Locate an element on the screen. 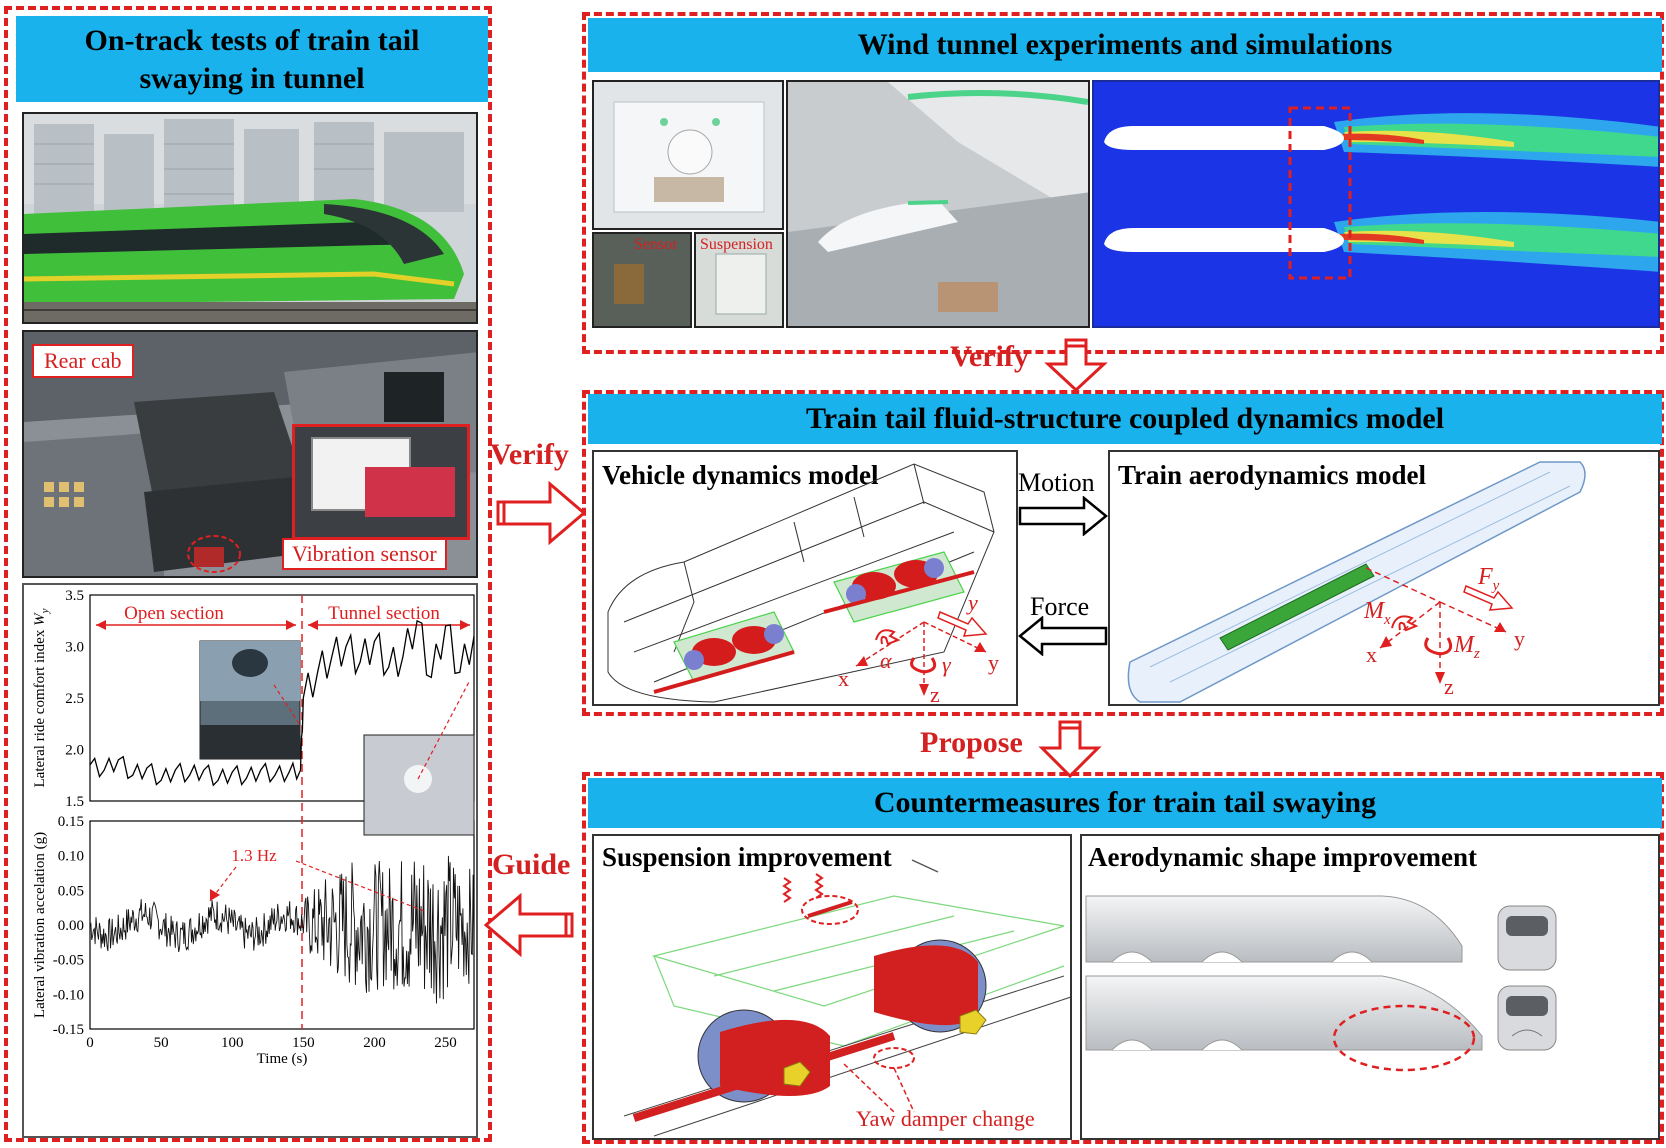  verify-right-arrow-icon is located at coordinates (541, 513).